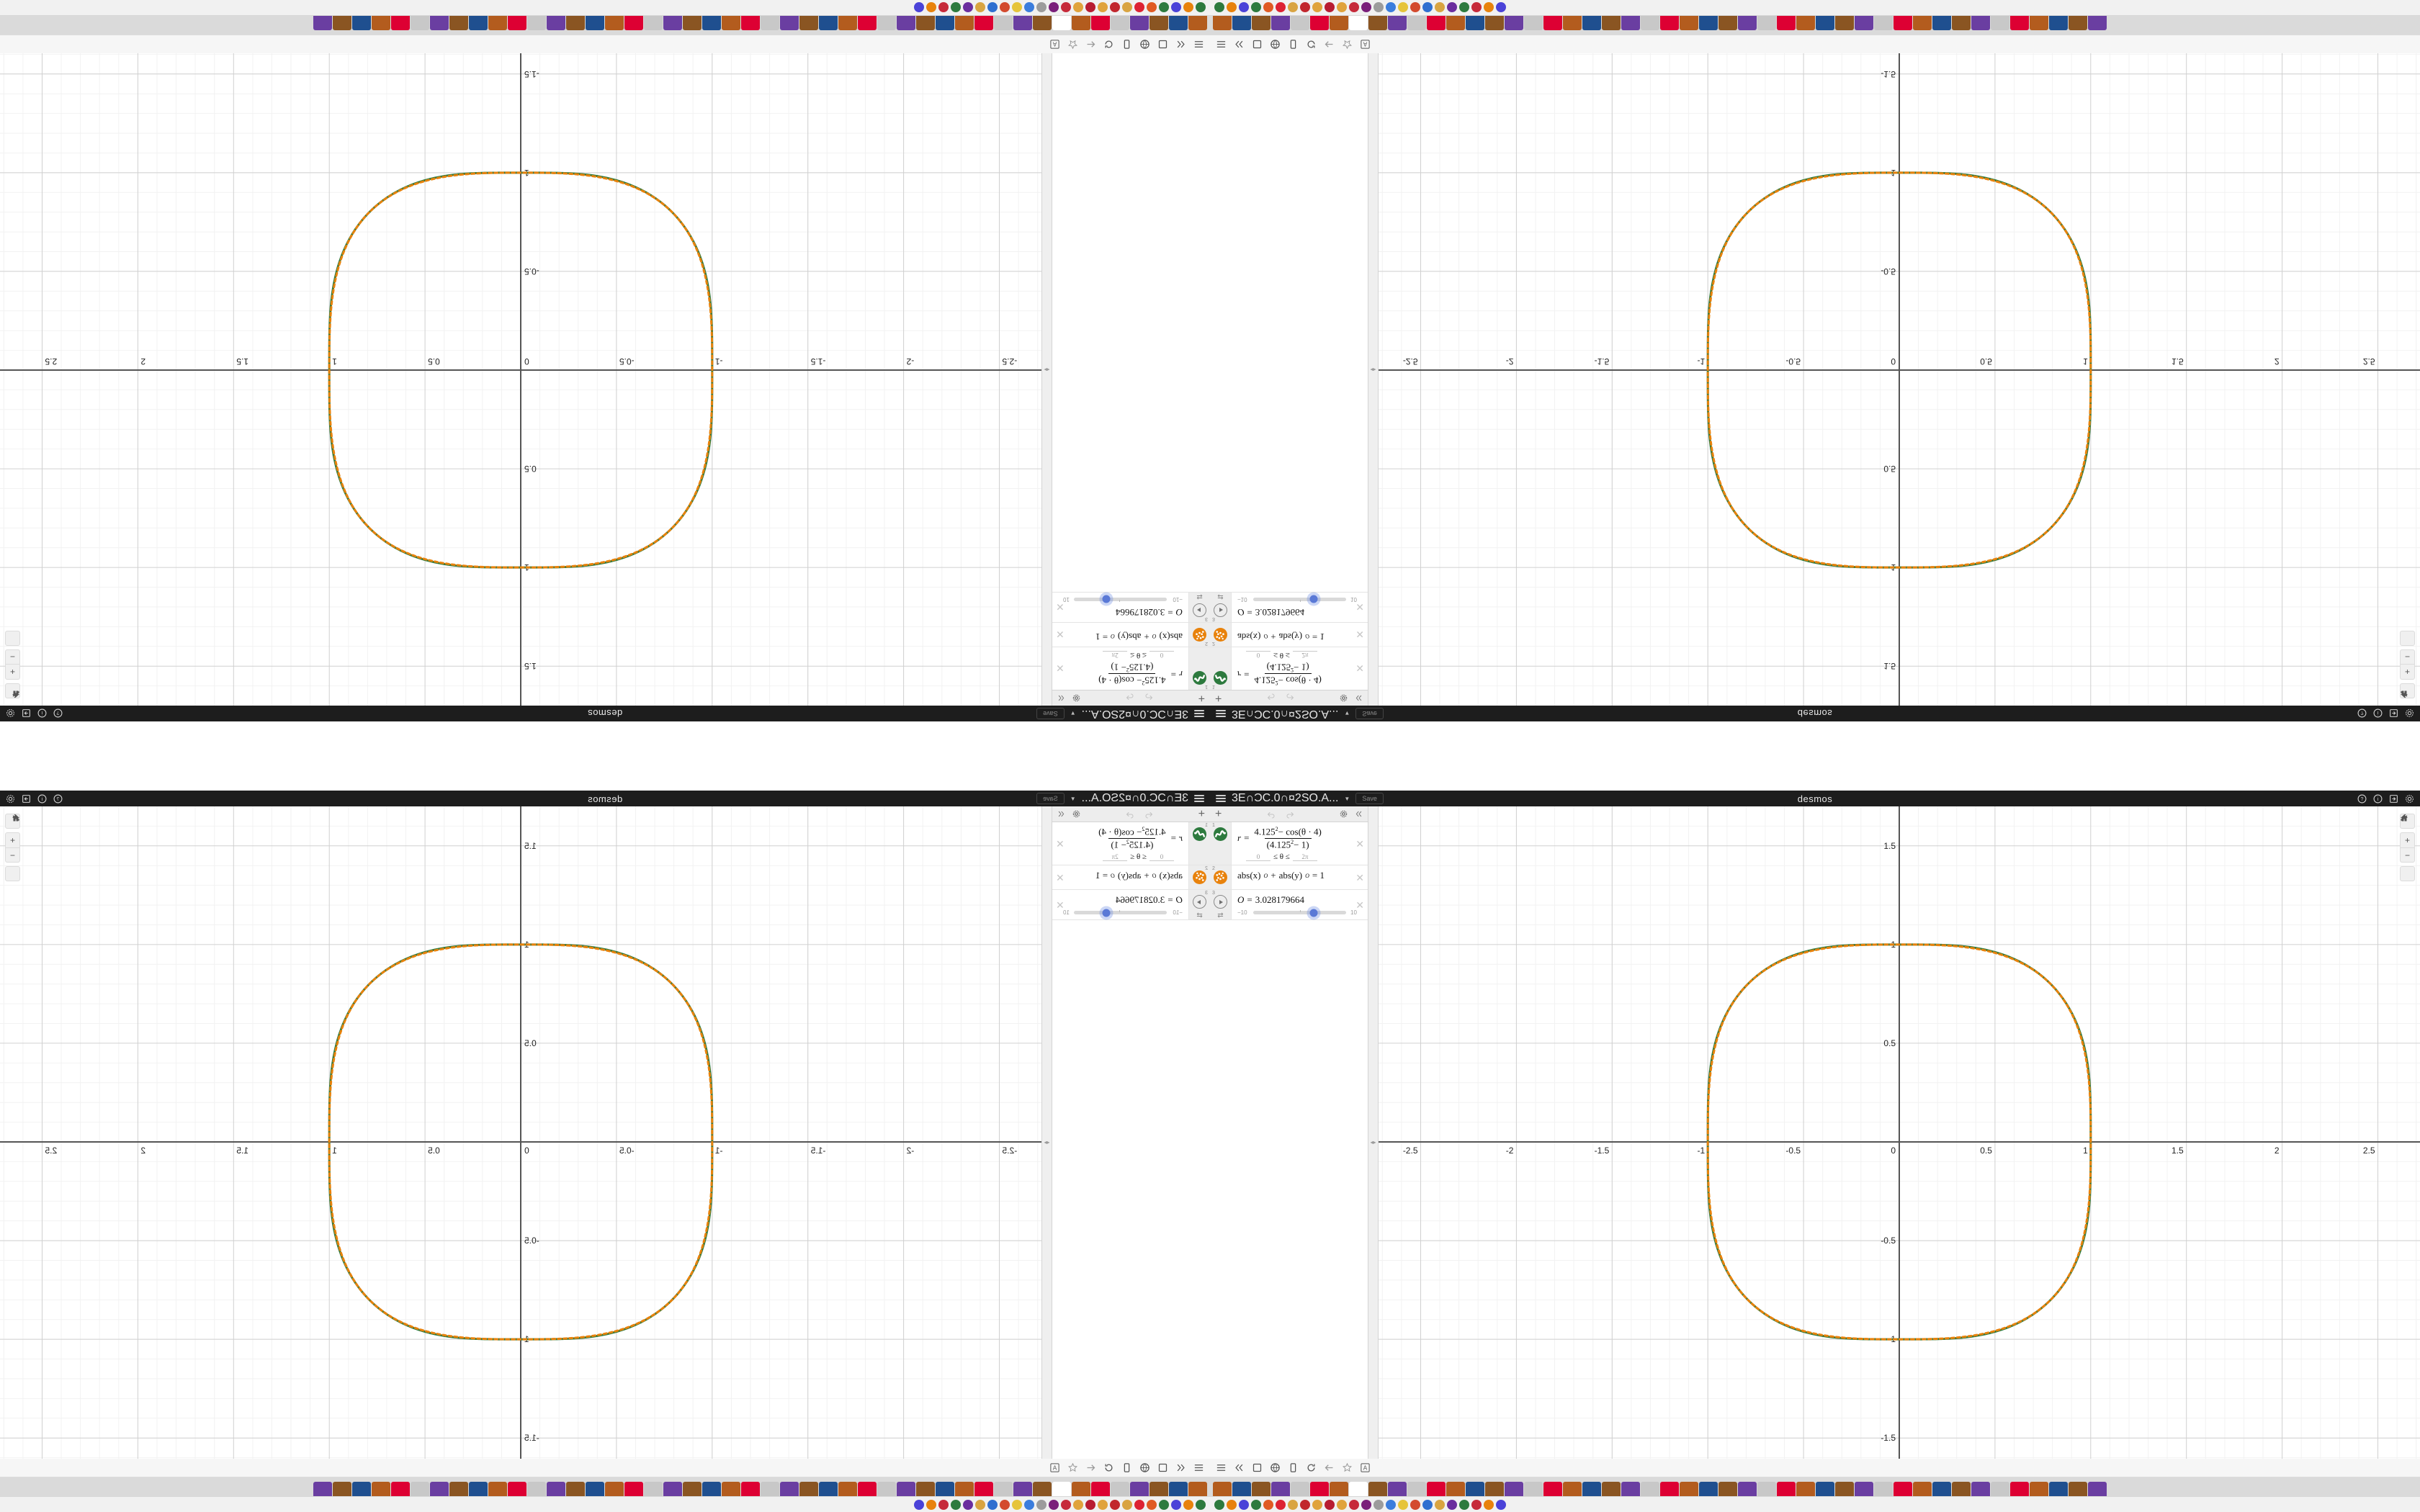  Describe the element at coordinates (1120, 668) in the screenshot. I see `row-content: r = 4.1252− cos(θ · 4) (4.1252− 1) 0` at that location.